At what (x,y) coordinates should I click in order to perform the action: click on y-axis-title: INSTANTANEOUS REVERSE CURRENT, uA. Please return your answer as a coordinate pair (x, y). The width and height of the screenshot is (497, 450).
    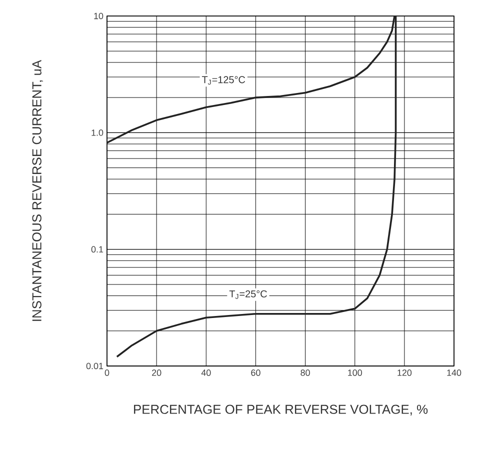
    Looking at the image, I should click on (37, 190).